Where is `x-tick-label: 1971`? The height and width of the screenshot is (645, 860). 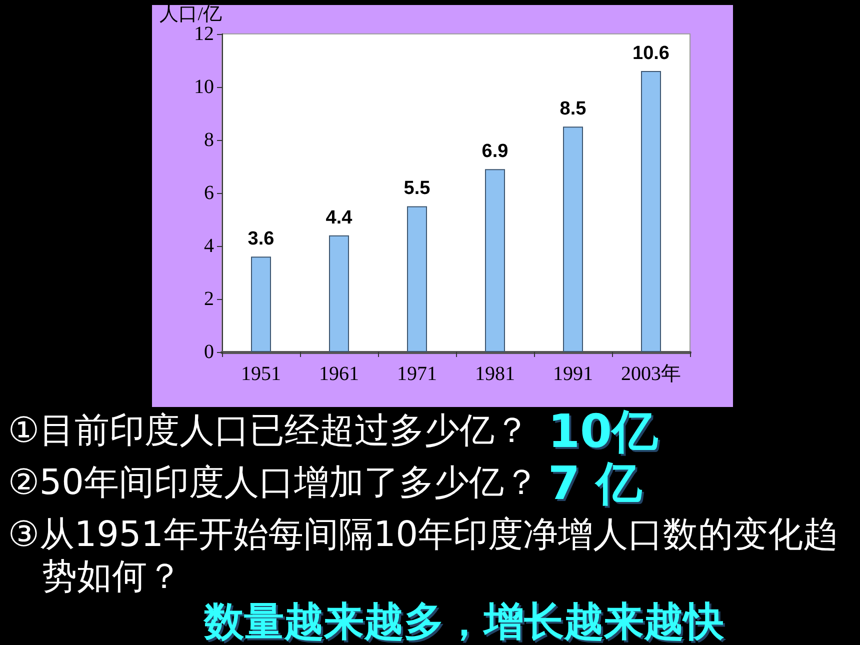 x-tick-label: 1971 is located at coordinates (417, 374).